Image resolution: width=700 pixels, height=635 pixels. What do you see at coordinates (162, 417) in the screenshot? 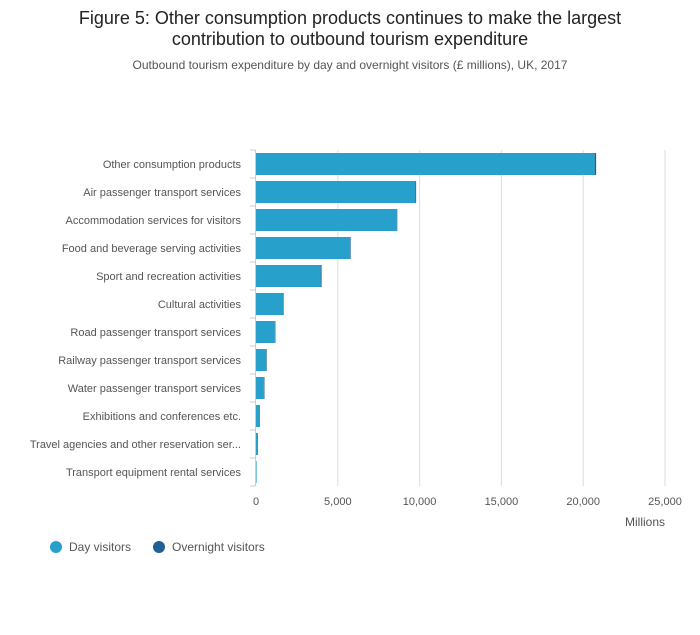
I see `category-label: Exhibitions and conferences etc.` at bounding box center [162, 417].